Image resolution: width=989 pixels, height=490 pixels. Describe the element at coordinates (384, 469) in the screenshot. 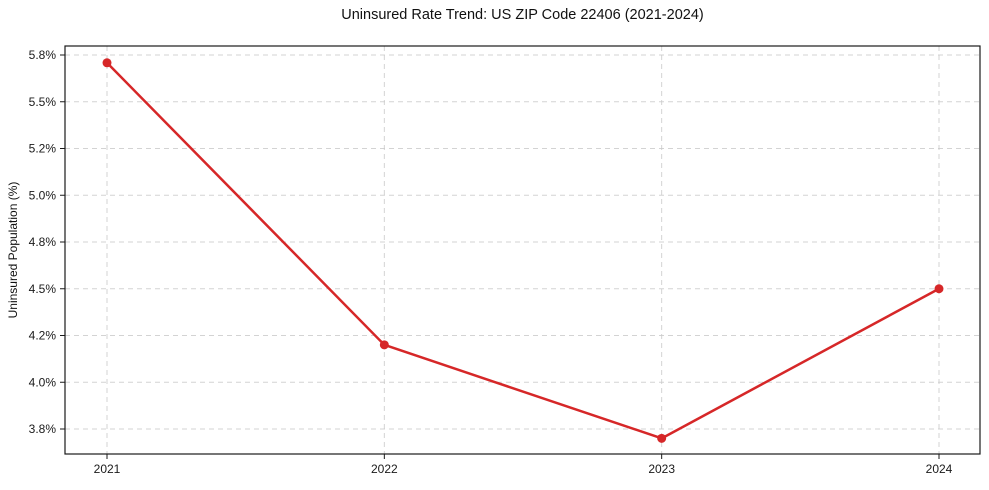

I see `x-tick-label: 2022` at that location.